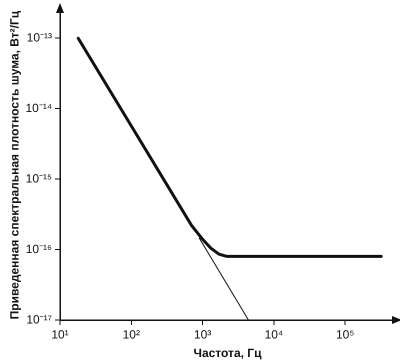  Describe the element at coordinates (131, 335) in the screenshot. I see `x-tick-label: 10²` at that location.